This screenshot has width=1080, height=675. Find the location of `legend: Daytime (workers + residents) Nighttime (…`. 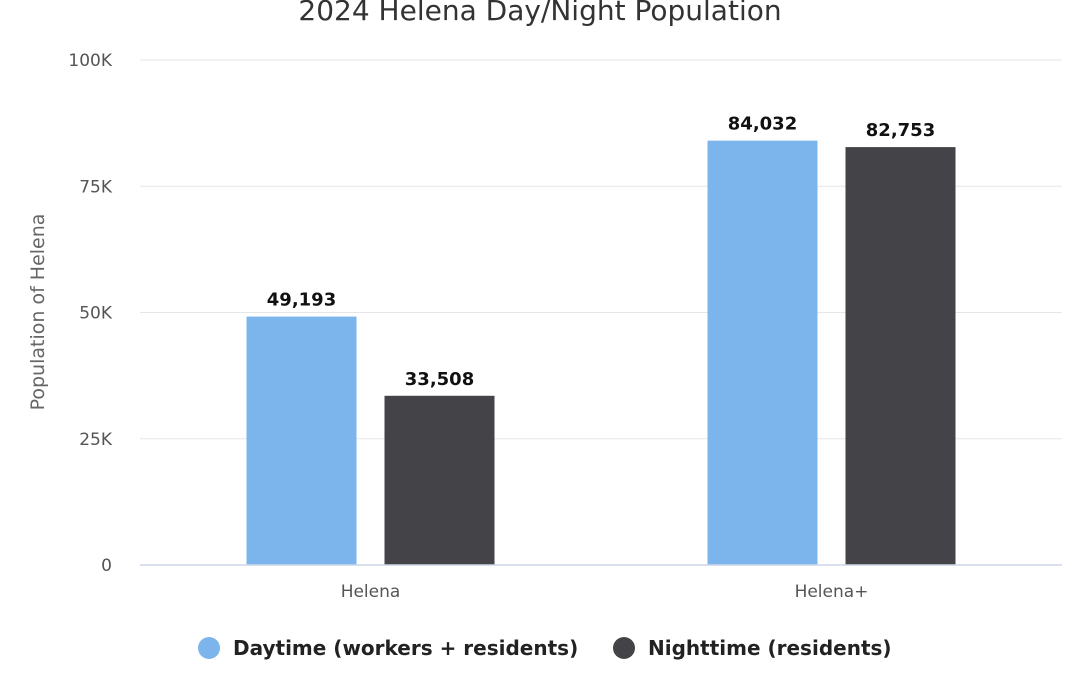

legend: Daytime (workers + residents) Nighttime (… is located at coordinates (545, 648).